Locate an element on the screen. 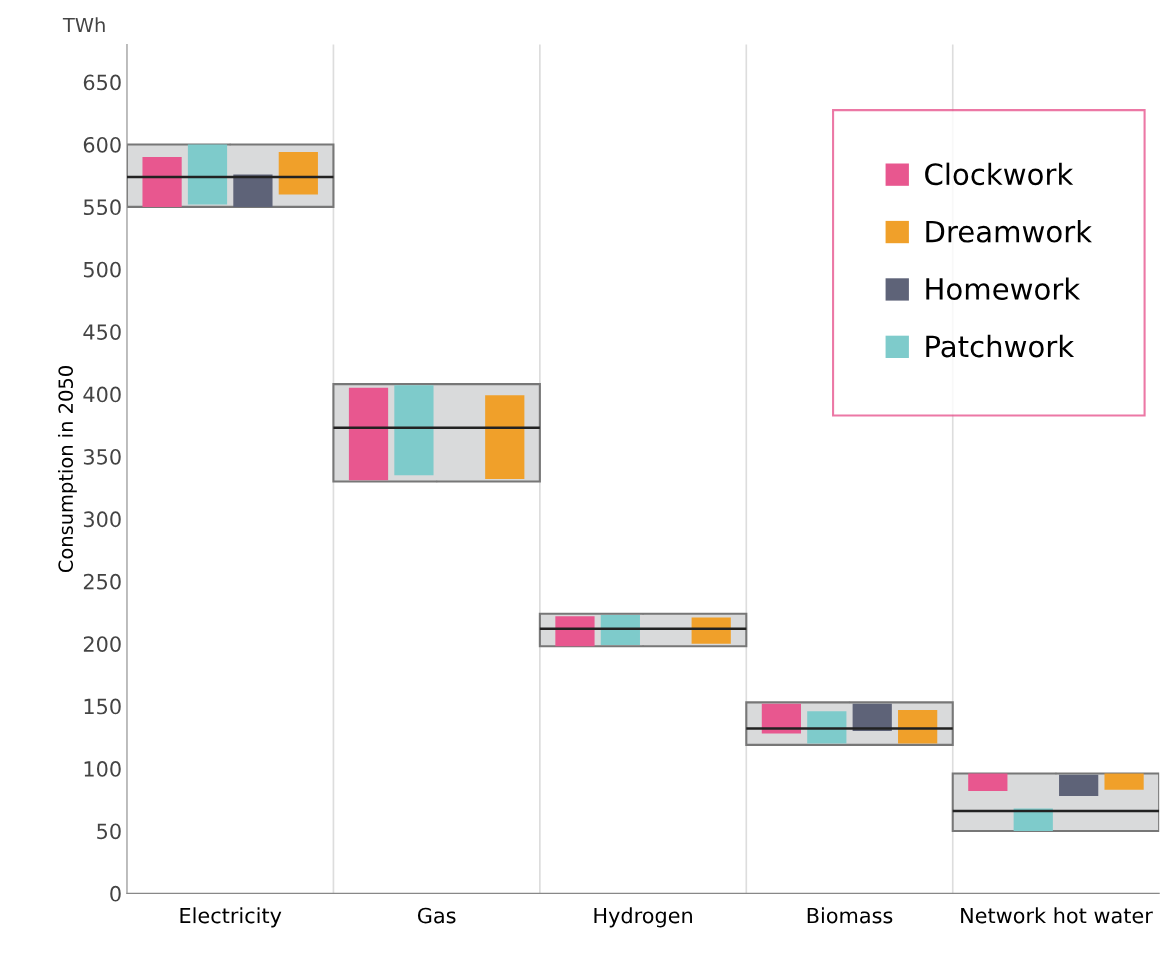 Image resolution: width=1165 pixels, height=970 pixels. y-tick-label: 50 is located at coordinates (109, 831).